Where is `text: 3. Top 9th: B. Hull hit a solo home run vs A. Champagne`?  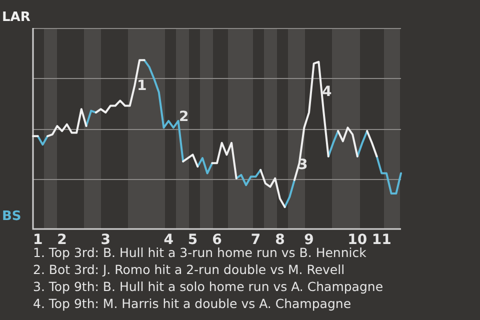 text: 3. Top 9th: B. Hull hit a solo home run vs A. Champagne is located at coordinates (208, 286).